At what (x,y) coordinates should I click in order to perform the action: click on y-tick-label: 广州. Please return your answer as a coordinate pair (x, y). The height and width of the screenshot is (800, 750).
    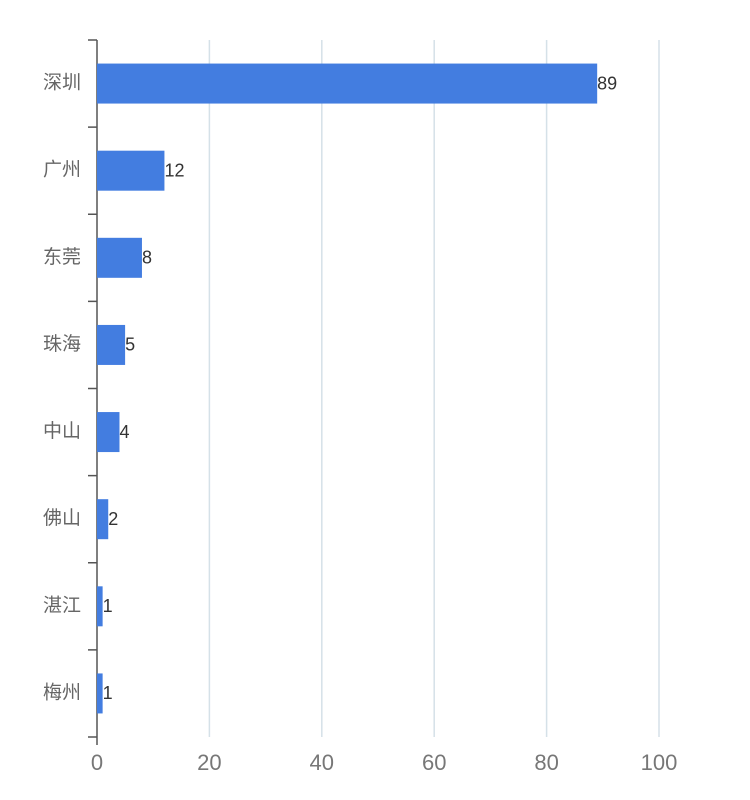
    Looking at the image, I should click on (62, 170).